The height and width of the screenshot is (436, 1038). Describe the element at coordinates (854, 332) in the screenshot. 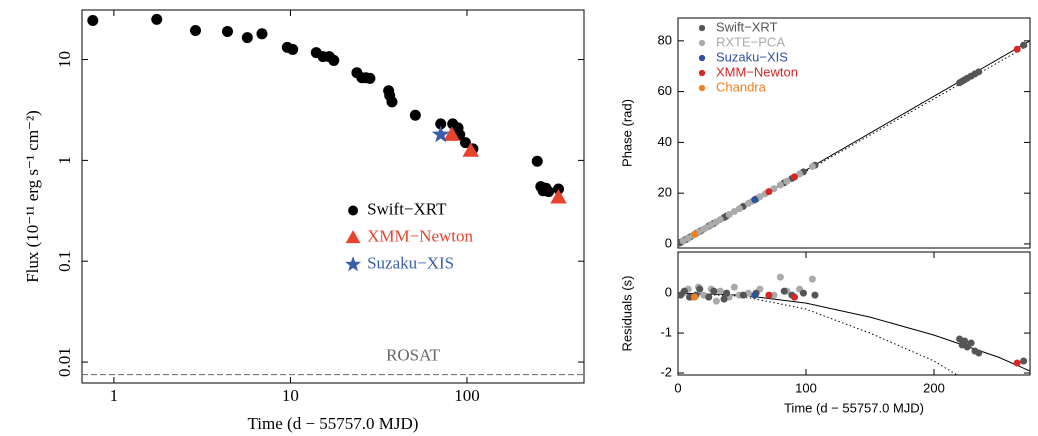

I see `model-line` at that location.